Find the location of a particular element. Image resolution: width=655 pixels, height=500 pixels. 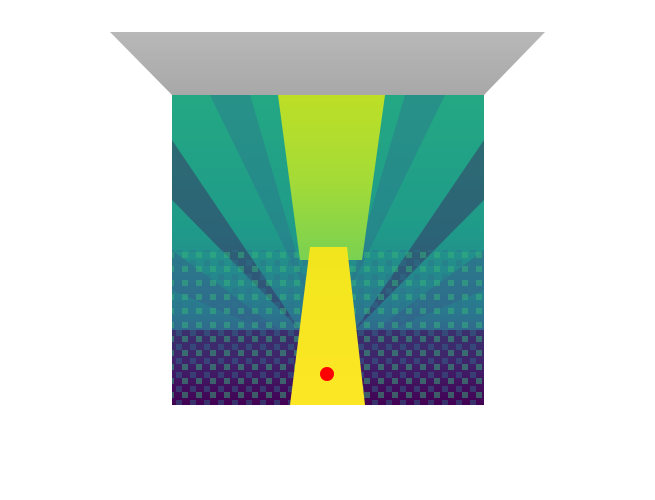

beam-core is located at coordinates (327, 326).